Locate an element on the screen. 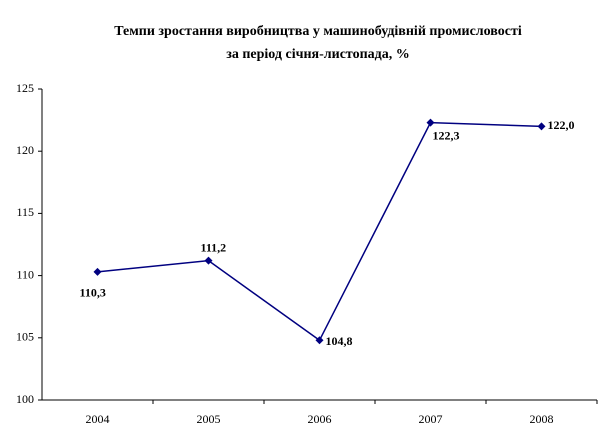  x-tick-label: 2007 is located at coordinates (431, 419).